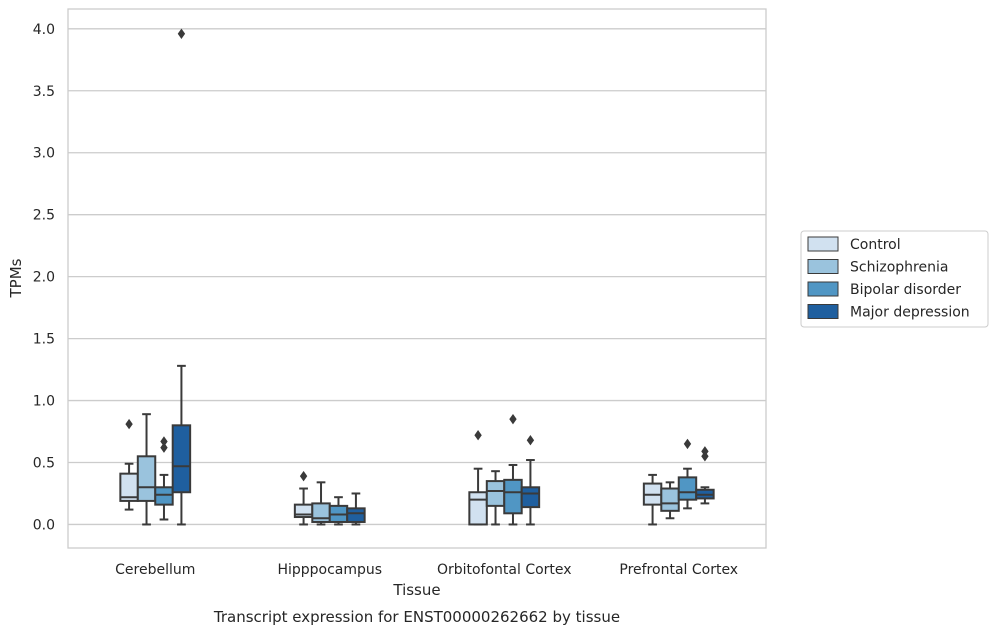 Image resolution: width=997 pixels, height=634 pixels. Describe the element at coordinates (44, 464) in the screenshot. I see `y-tick-label: 0.5` at that location.